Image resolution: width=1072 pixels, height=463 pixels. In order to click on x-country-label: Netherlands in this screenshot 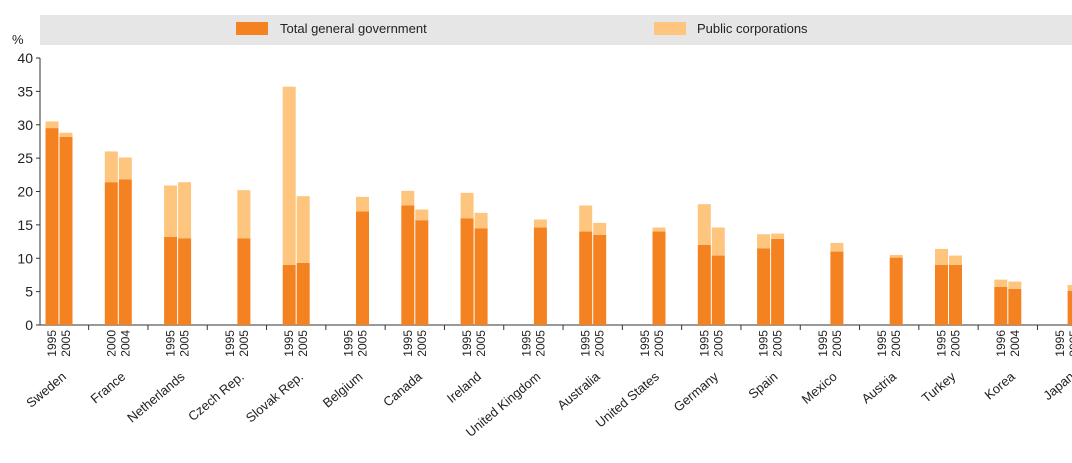, I will do `click(156, 396)`.